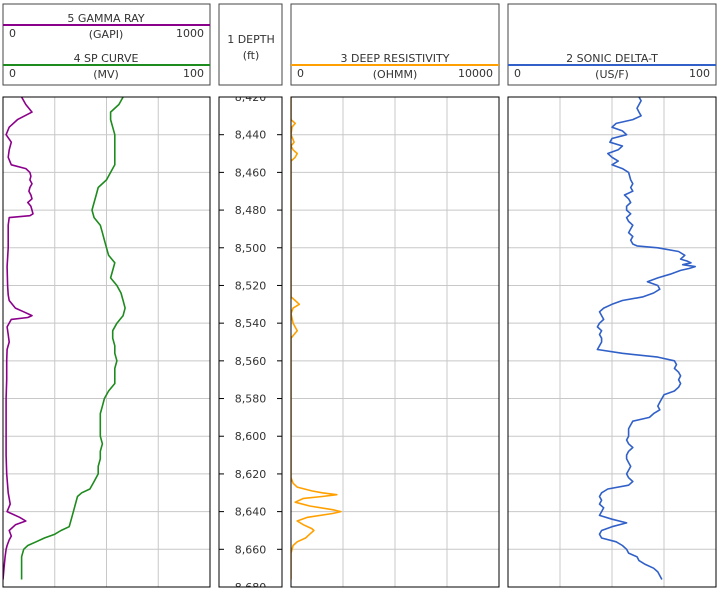  What do you see at coordinates (251, 210) in the screenshot?
I see `depth-tick-label: 8,480` at bounding box center [251, 210].